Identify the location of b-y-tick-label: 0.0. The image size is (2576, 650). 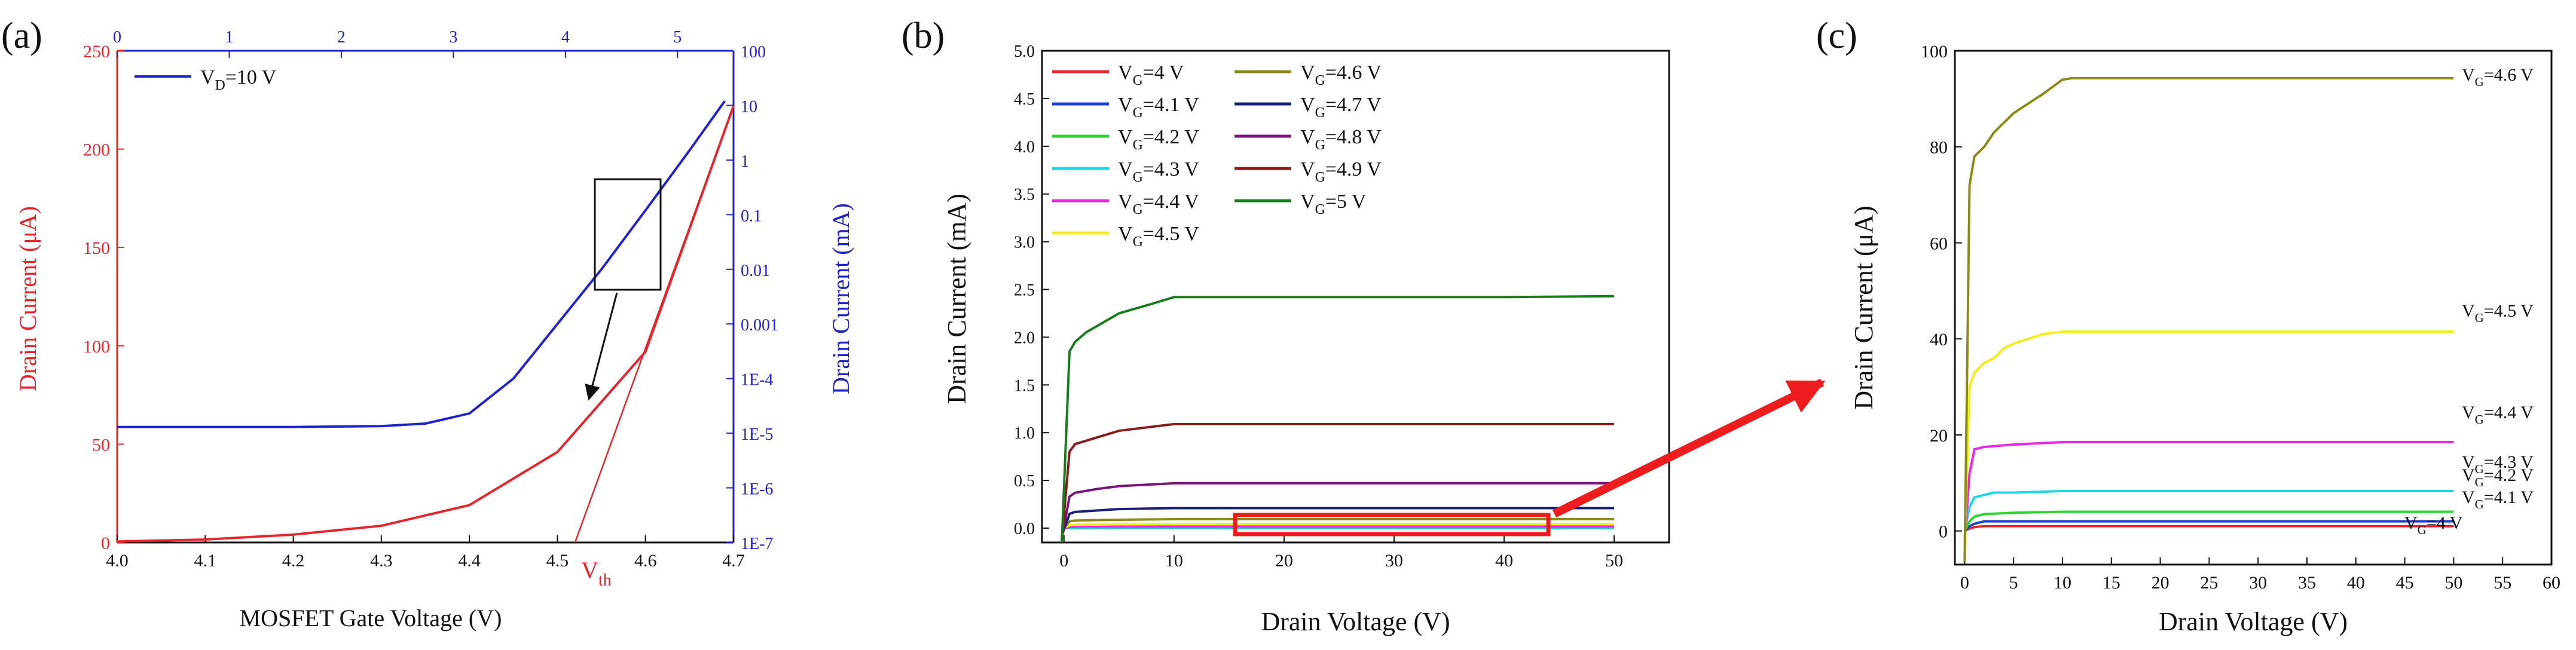
(1024, 529).